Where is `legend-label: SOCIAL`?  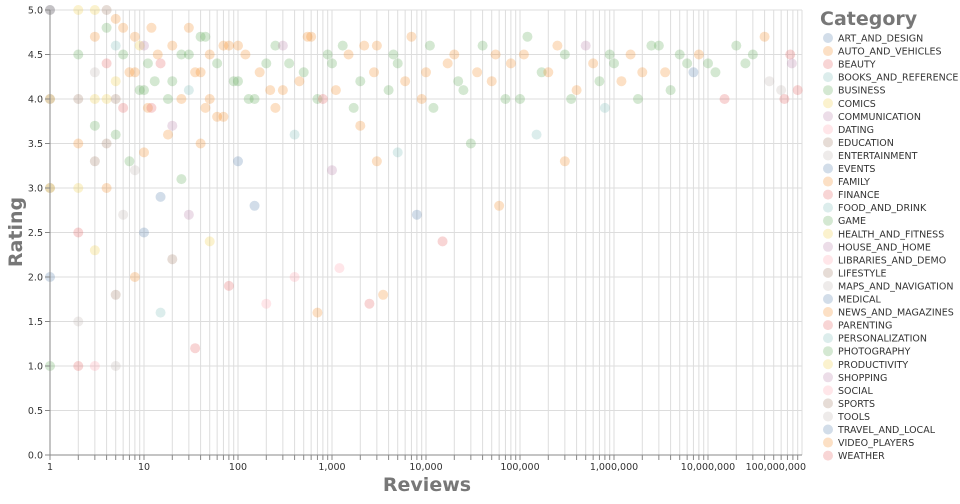 legend-label: SOCIAL is located at coordinates (855, 391).